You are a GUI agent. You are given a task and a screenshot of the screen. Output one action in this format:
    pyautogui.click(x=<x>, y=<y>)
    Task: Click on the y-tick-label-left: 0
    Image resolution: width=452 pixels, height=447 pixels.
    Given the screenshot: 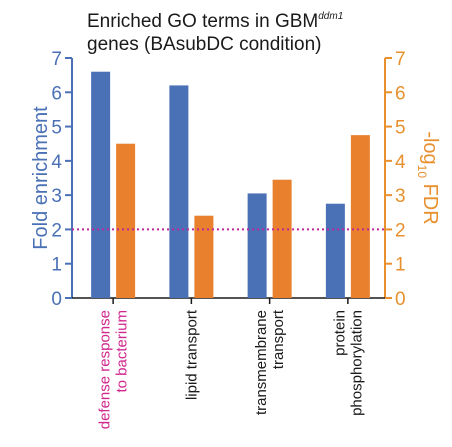 What is the action you would take?
    pyautogui.click(x=56, y=299)
    